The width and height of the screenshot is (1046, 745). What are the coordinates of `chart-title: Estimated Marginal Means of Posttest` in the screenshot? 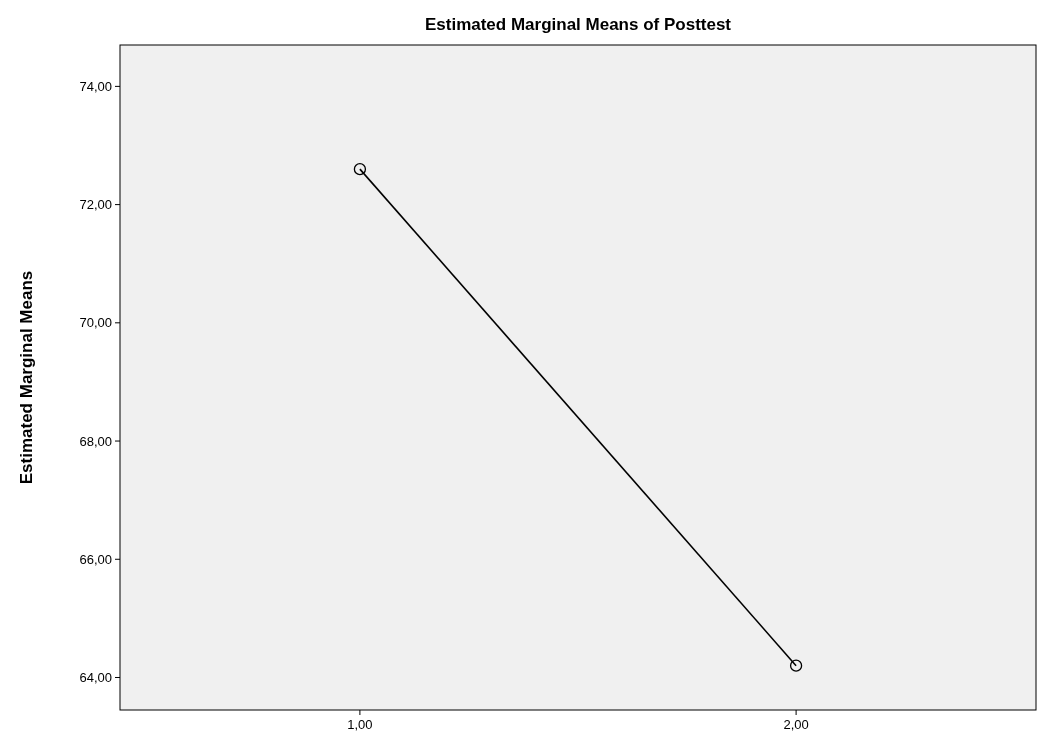 It's located at (578, 24).